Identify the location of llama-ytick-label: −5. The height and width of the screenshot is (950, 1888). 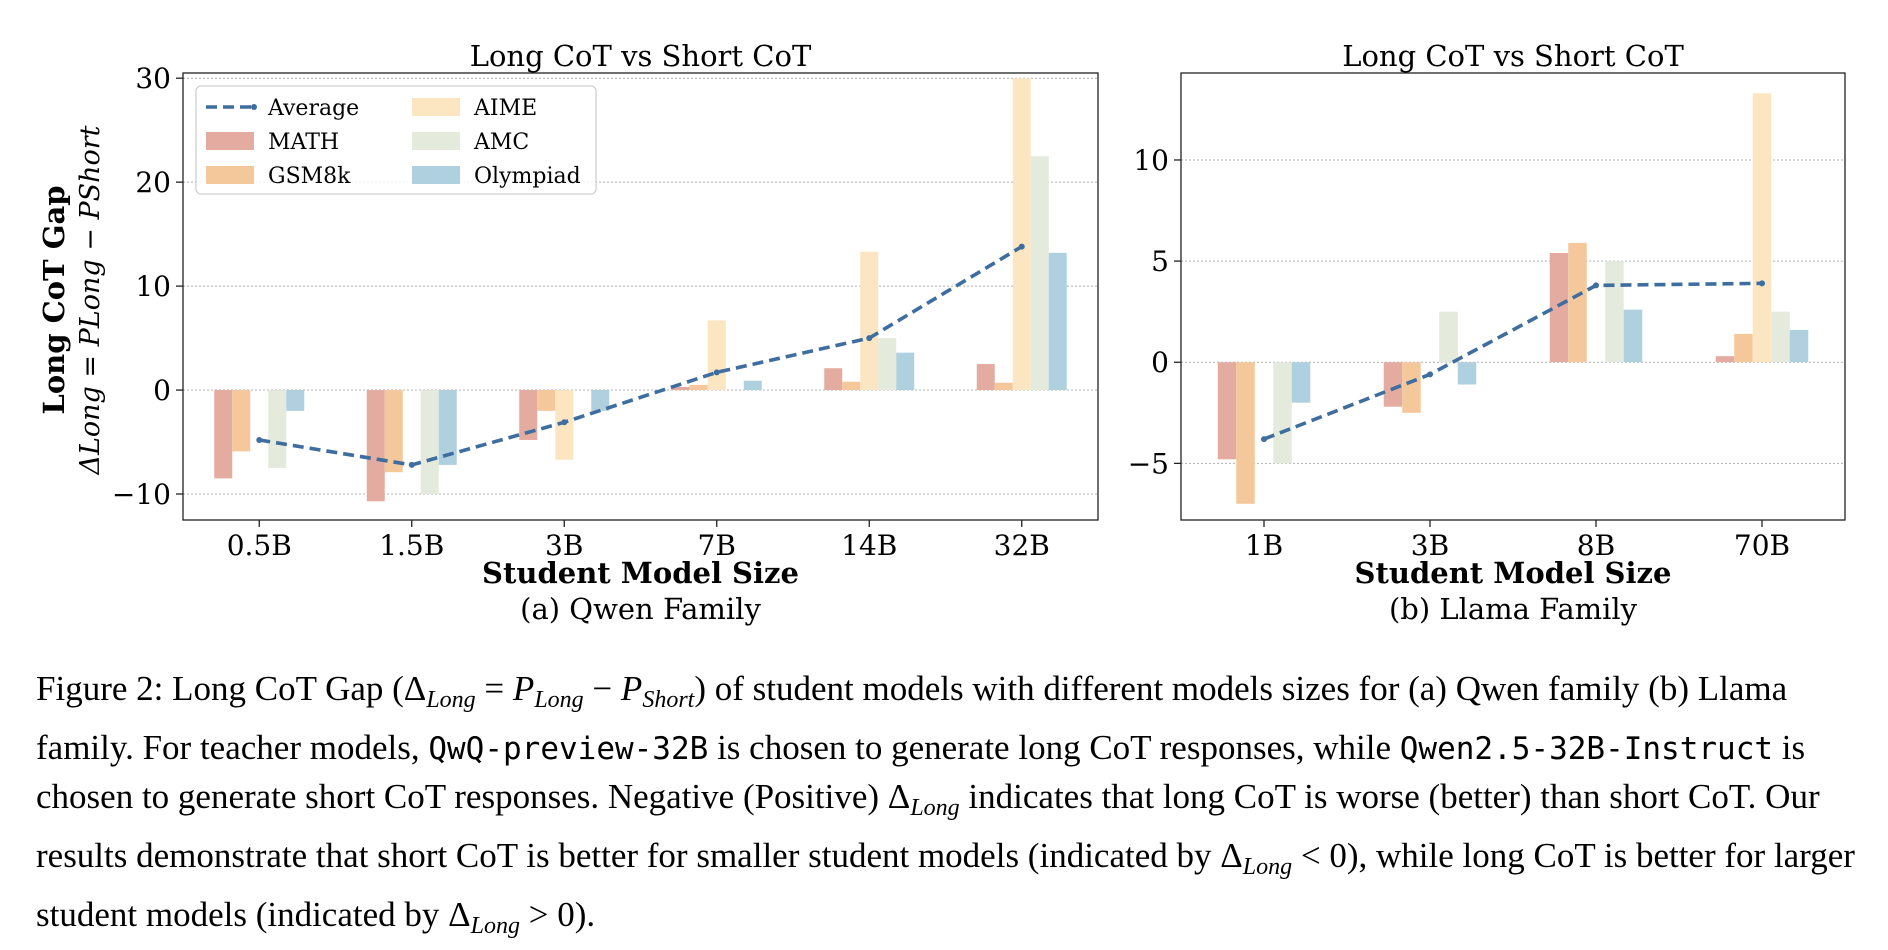
(1148, 463).